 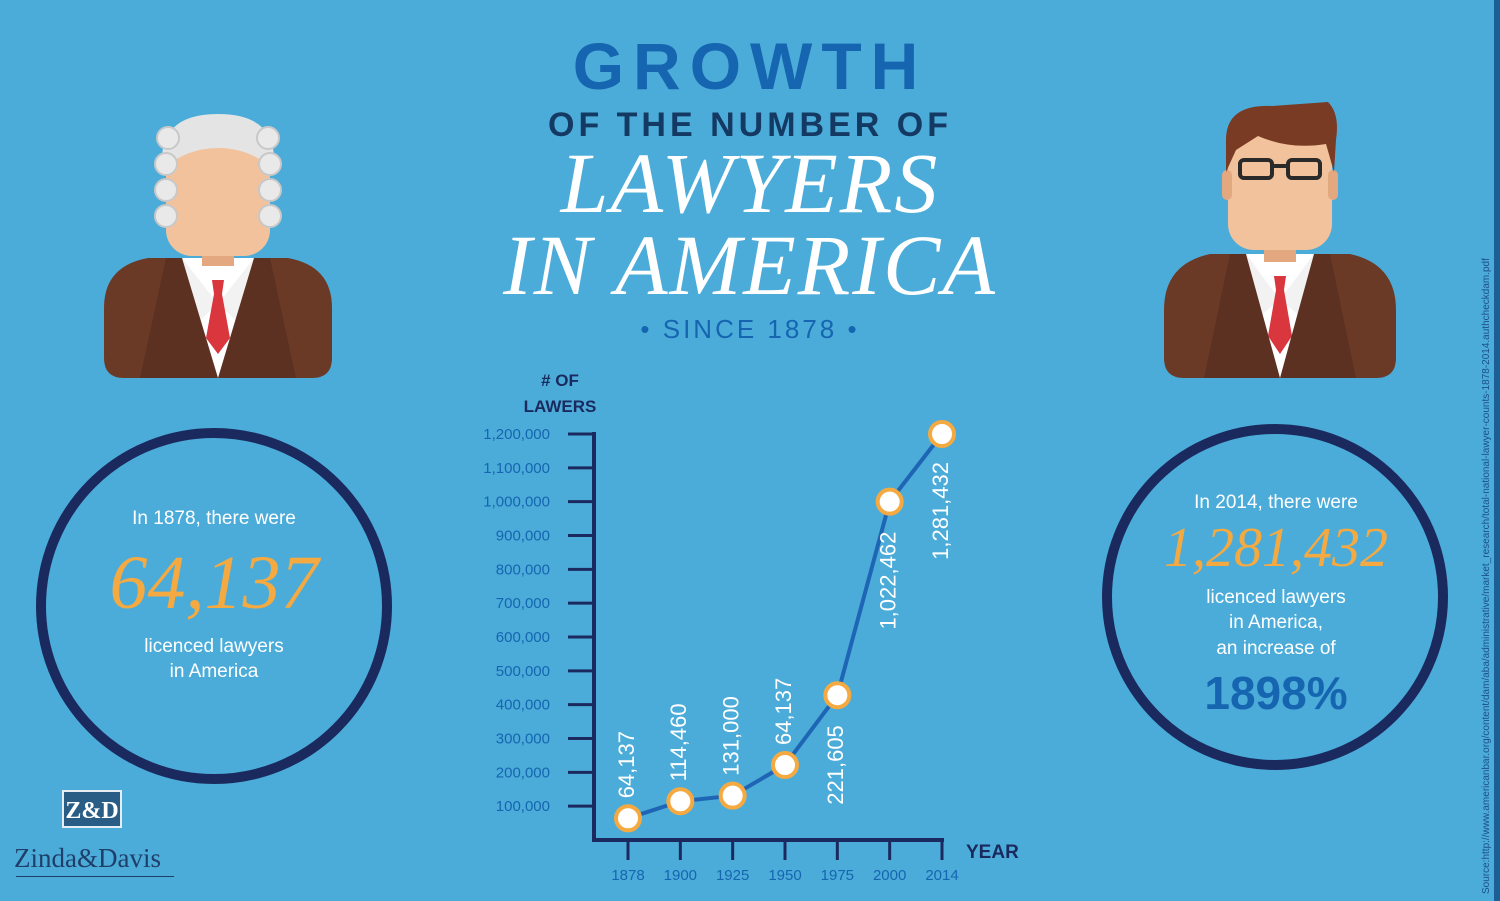 What do you see at coordinates (523, 806) in the screenshot?
I see `y-tick-label: 100,000` at bounding box center [523, 806].